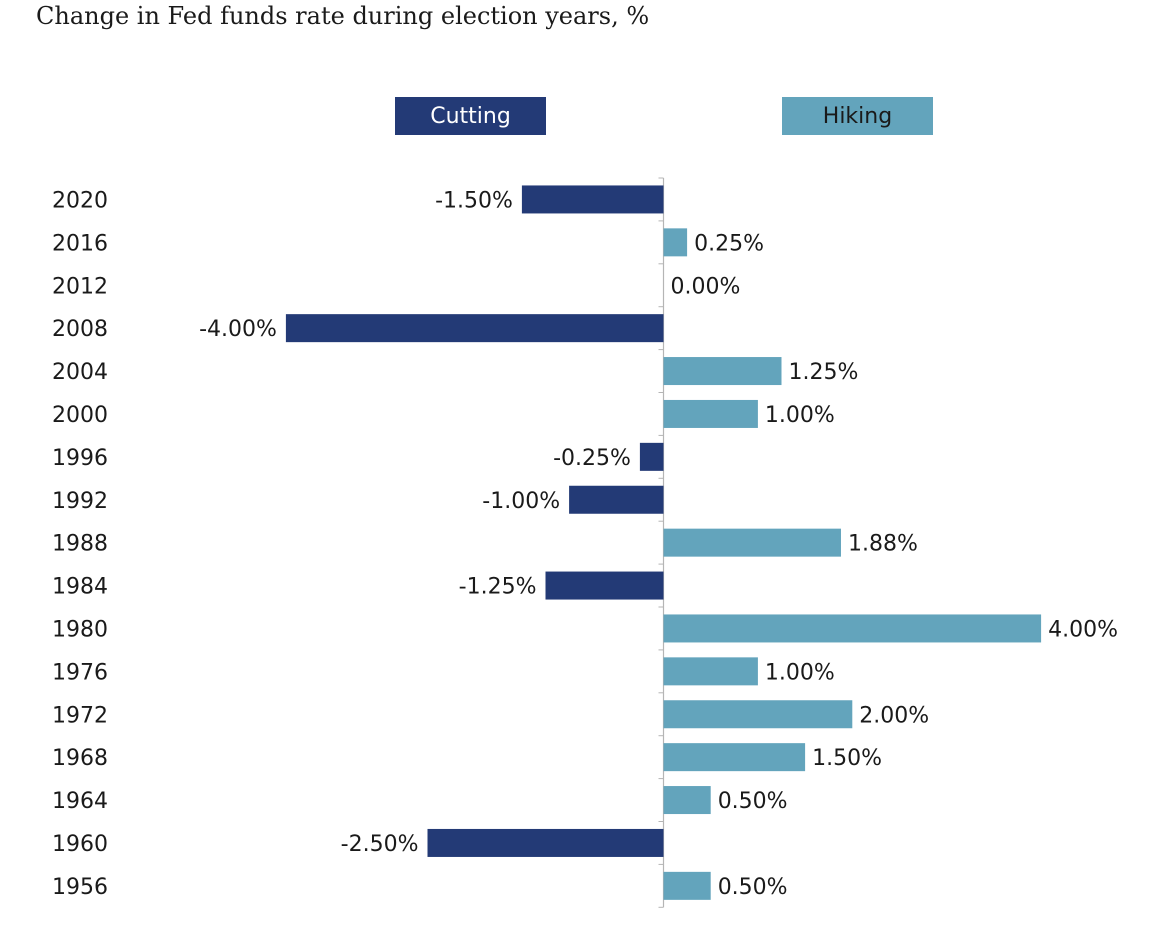 The width and height of the screenshot is (1174, 928). Describe the element at coordinates (80, 458) in the screenshot. I see `year-label: 1996` at that location.